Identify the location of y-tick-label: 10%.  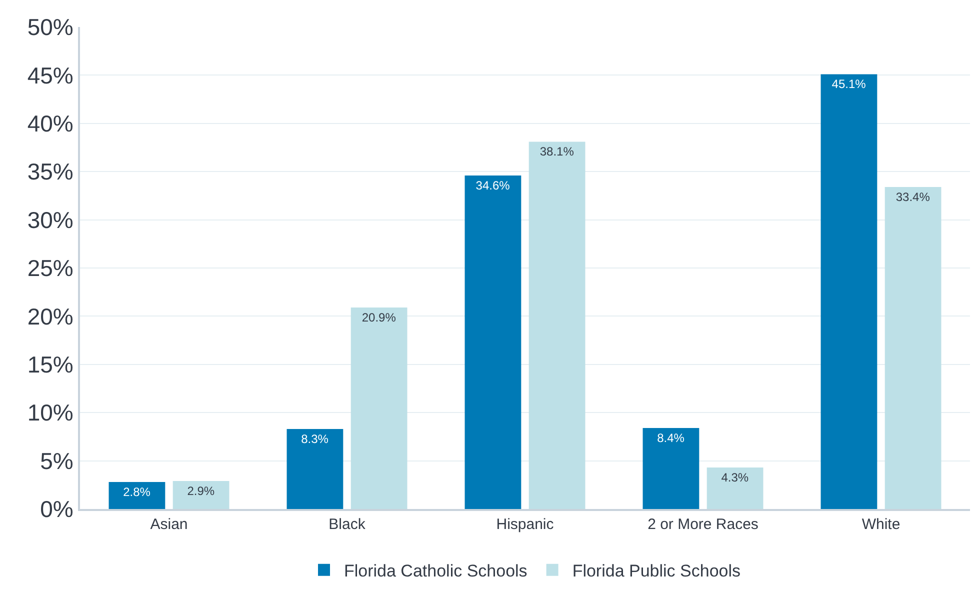
(50, 413).